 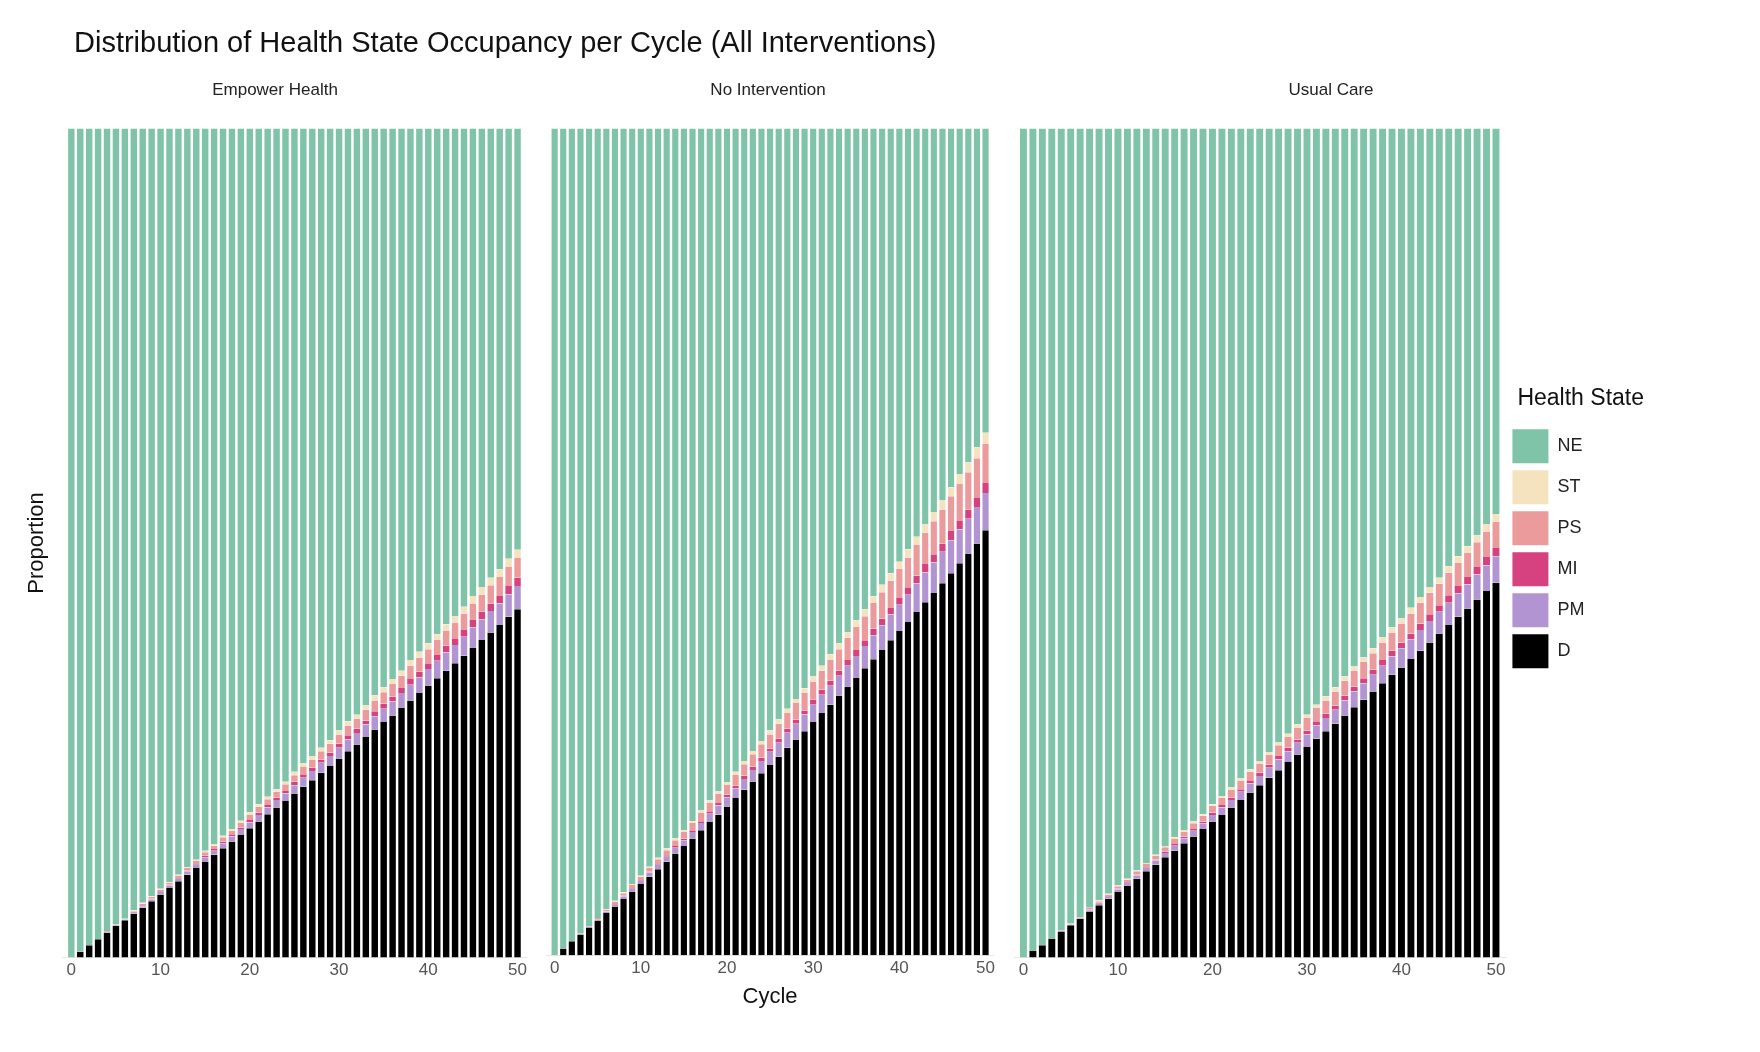 I want to click on legend-label: NE, so click(x=1570, y=445).